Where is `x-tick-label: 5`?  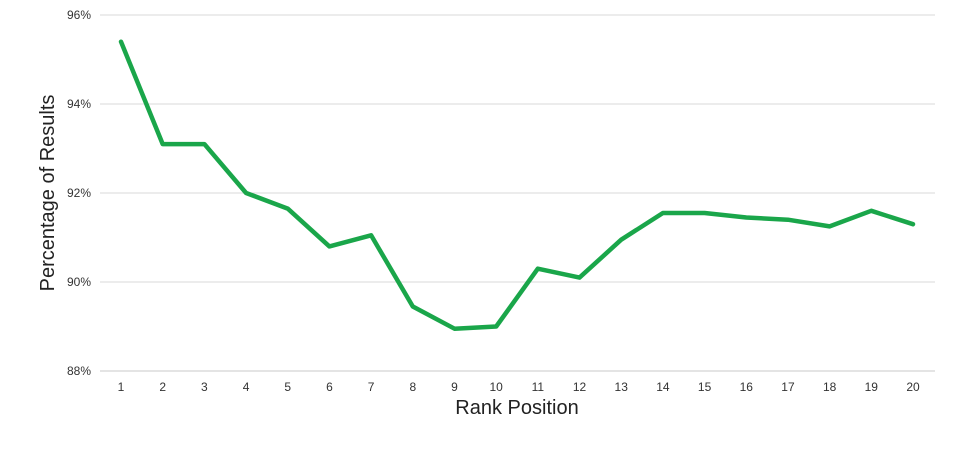
x-tick-label: 5 is located at coordinates (287, 387).